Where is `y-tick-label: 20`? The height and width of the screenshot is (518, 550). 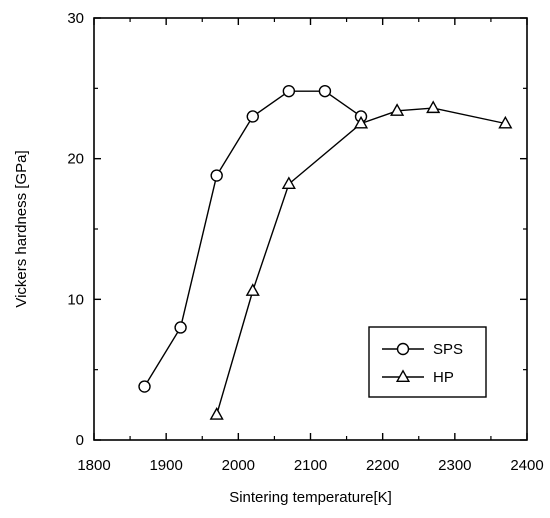
y-tick-label: 20 is located at coordinates (75, 159).